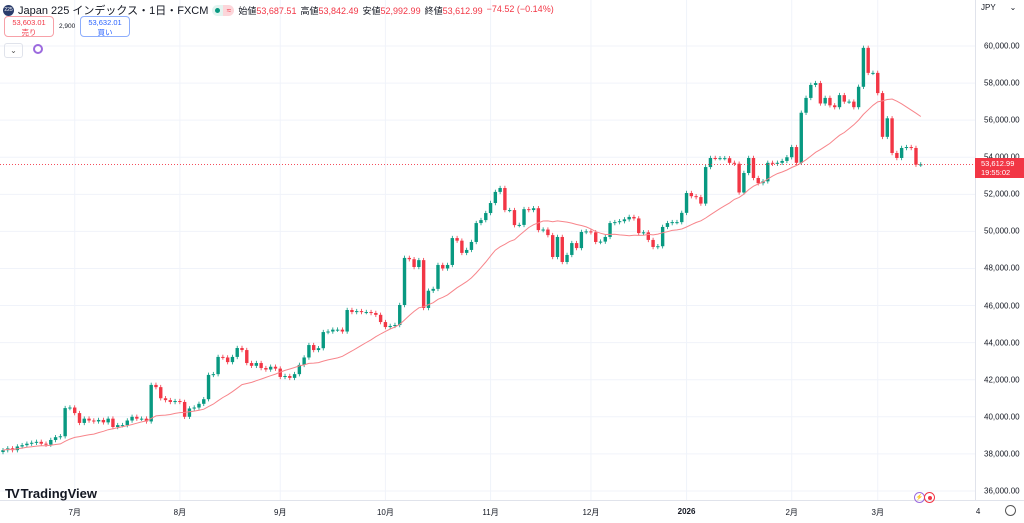 Image resolution: width=1024 pixels, height=523 pixels. I want to click on buy-button: 53,632.01 買い, so click(105, 26).